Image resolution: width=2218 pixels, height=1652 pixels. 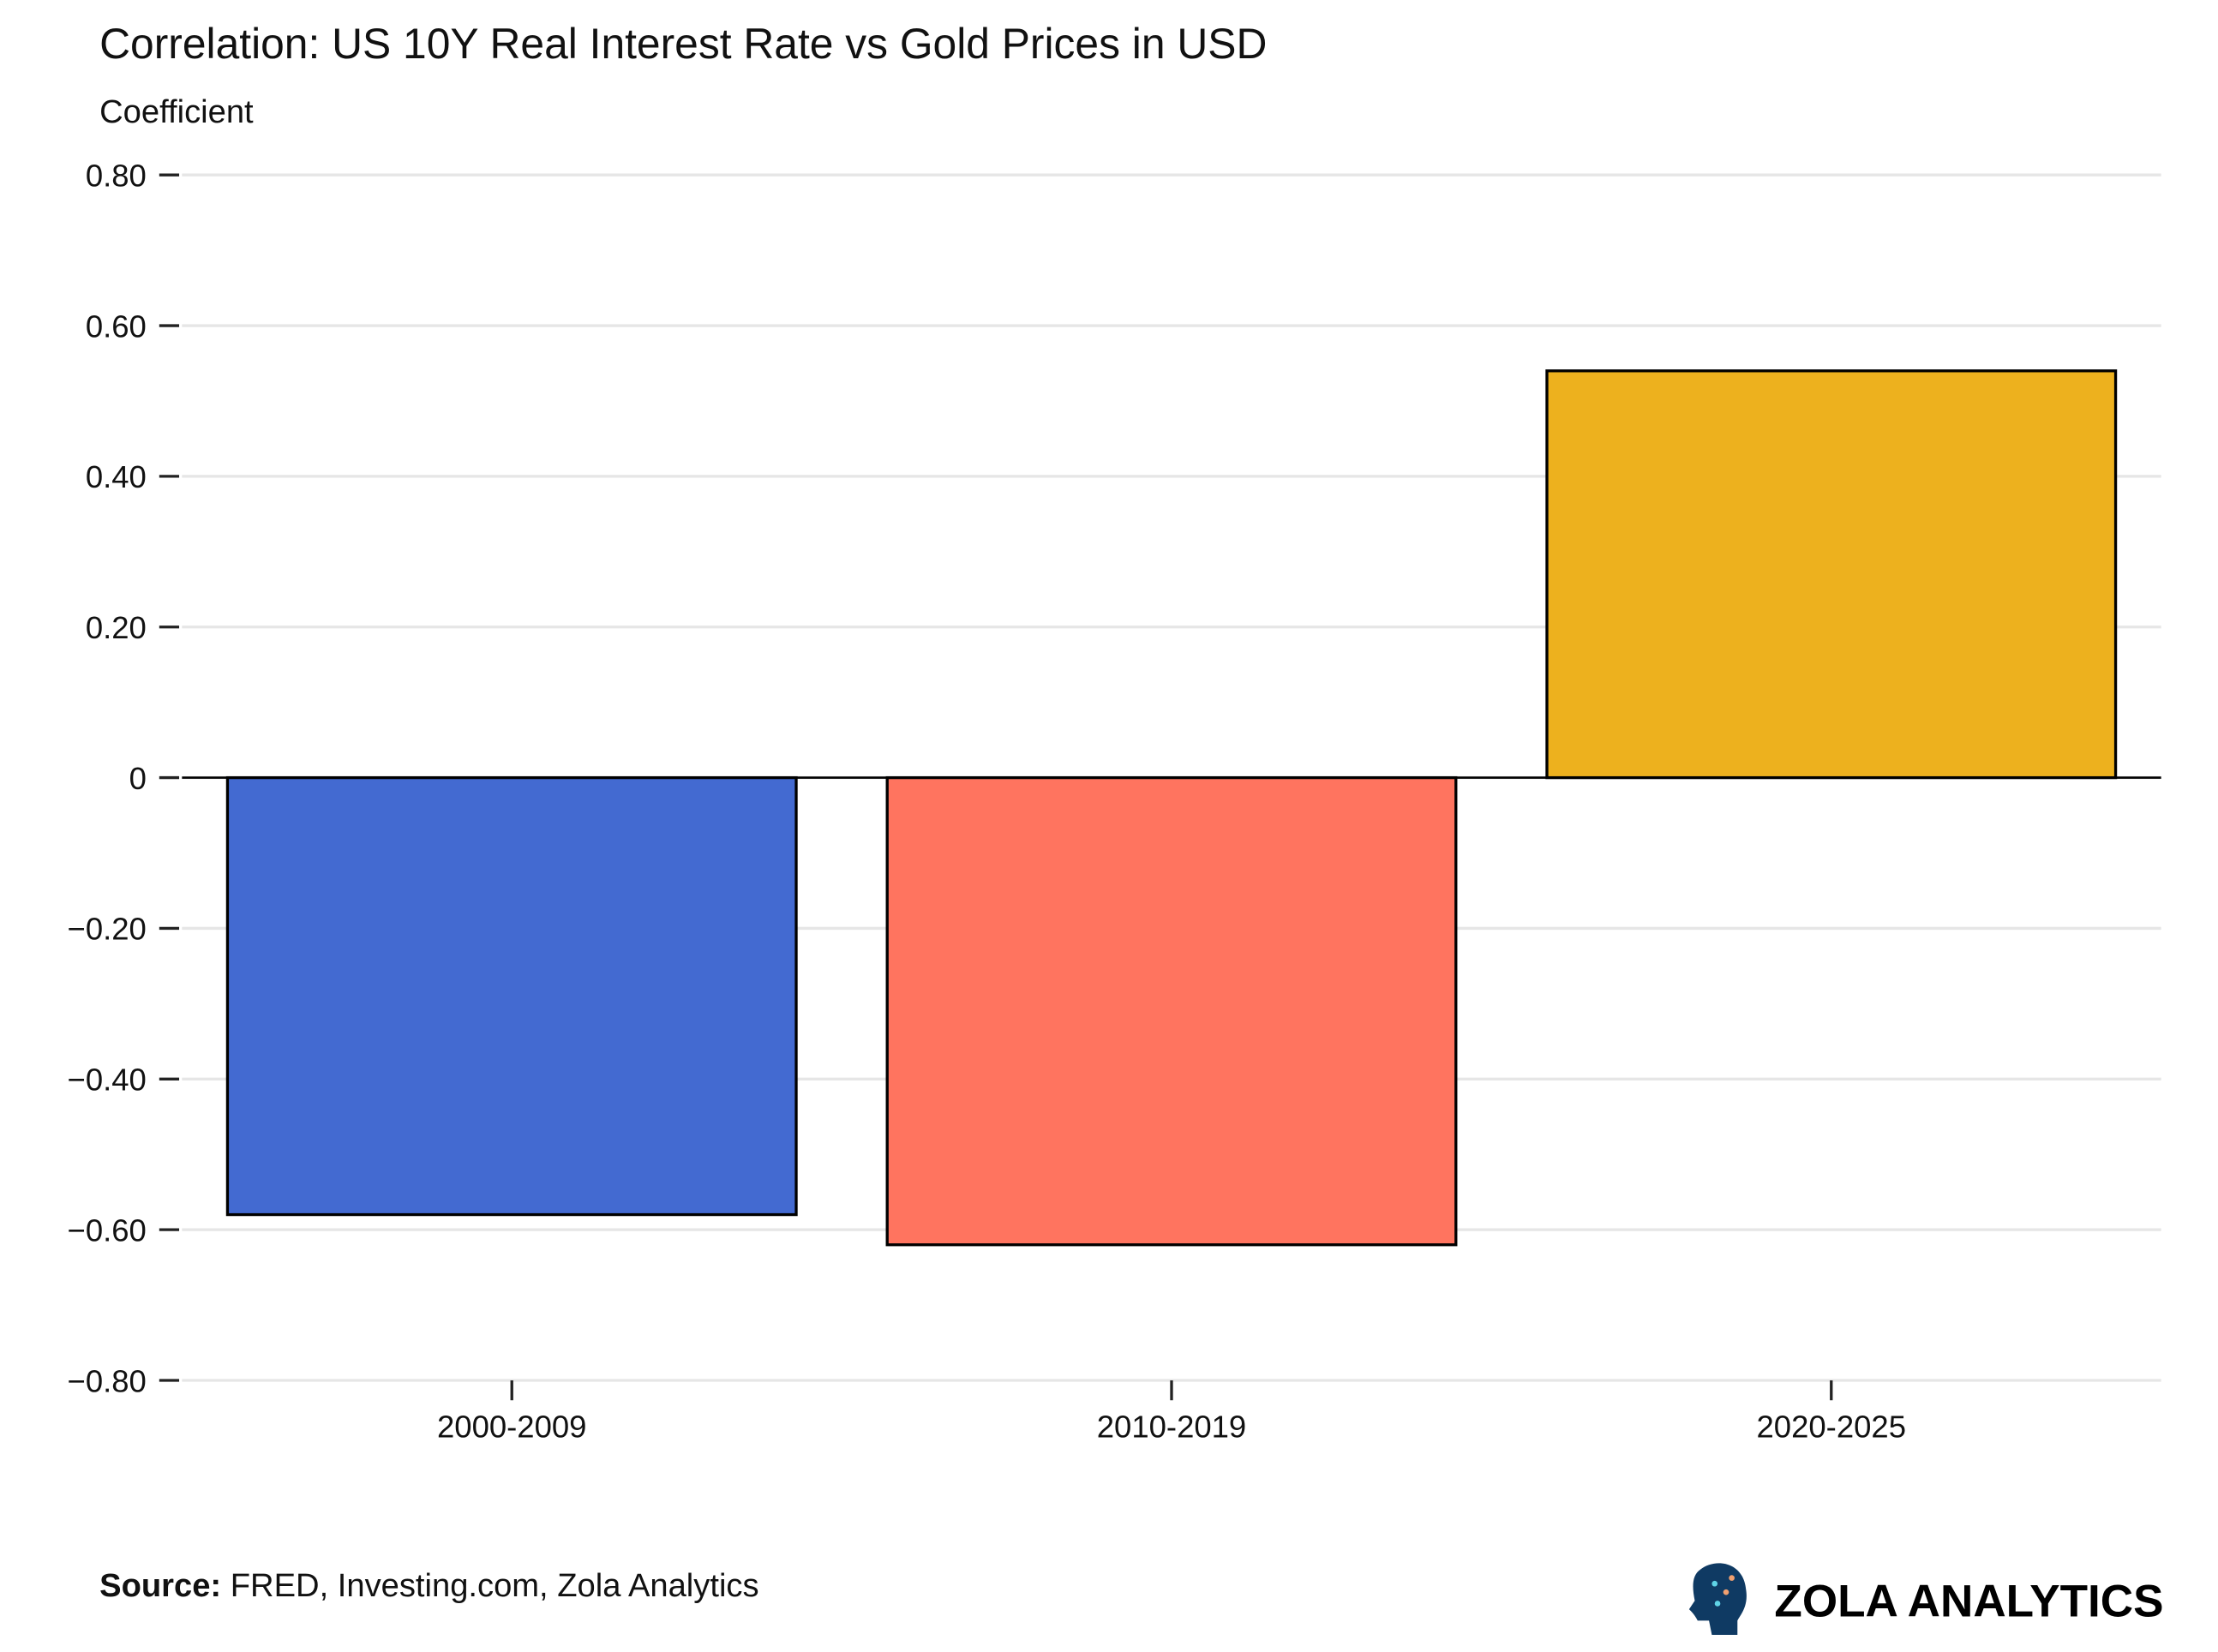 What do you see at coordinates (177, 111) in the screenshot?
I see `chart-subtitle: Coefficient` at bounding box center [177, 111].